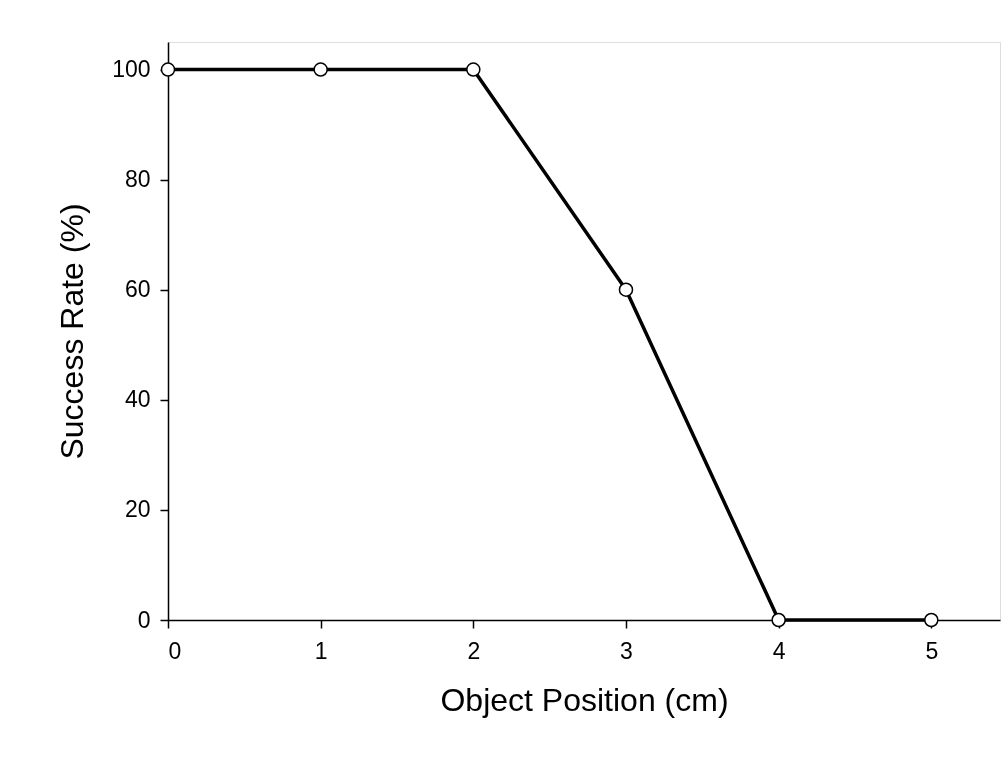 This screenshot has width=1004, height=767. I want to click on x-tick-label: 0, so click(175, 650).